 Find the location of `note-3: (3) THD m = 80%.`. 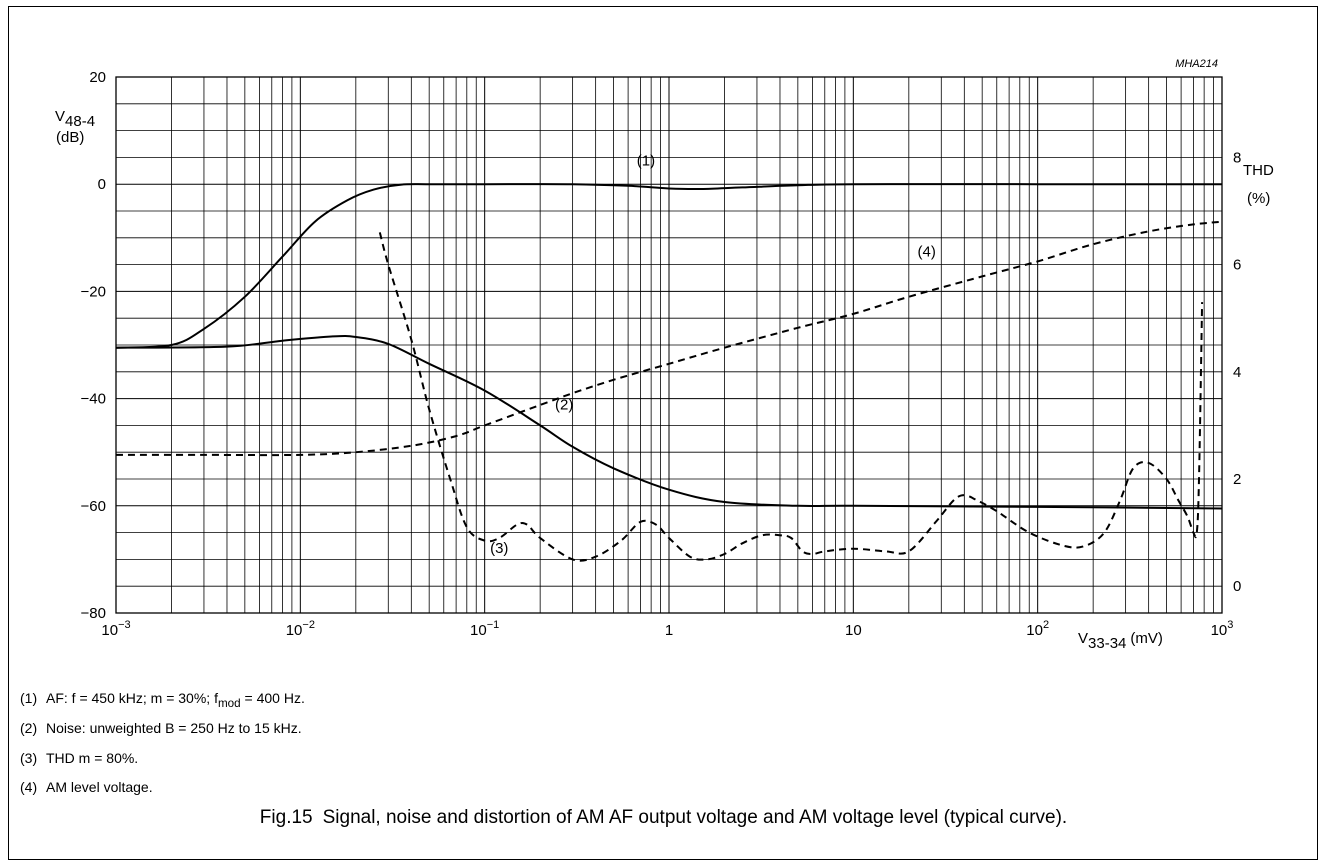

note-3: (3) THD m = 80%. is located at coordinates (79, 757).